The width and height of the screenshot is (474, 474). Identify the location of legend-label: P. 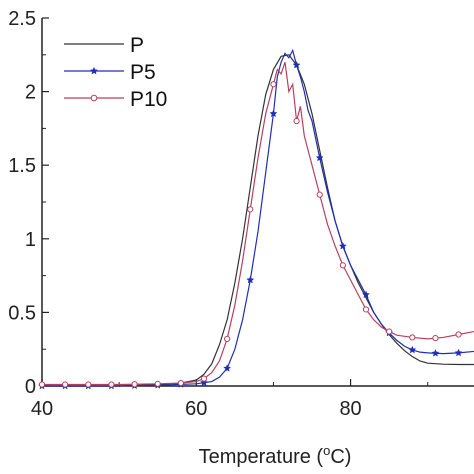
(137, 45).